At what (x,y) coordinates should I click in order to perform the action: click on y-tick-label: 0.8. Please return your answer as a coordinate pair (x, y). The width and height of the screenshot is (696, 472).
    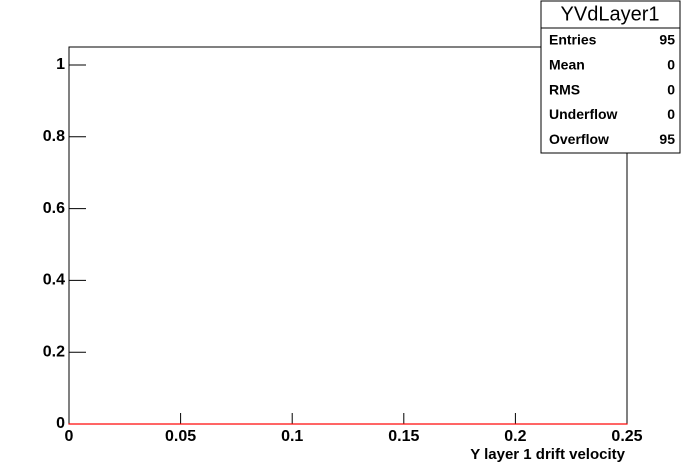
    Looking at the image, I should click on (54, 136).